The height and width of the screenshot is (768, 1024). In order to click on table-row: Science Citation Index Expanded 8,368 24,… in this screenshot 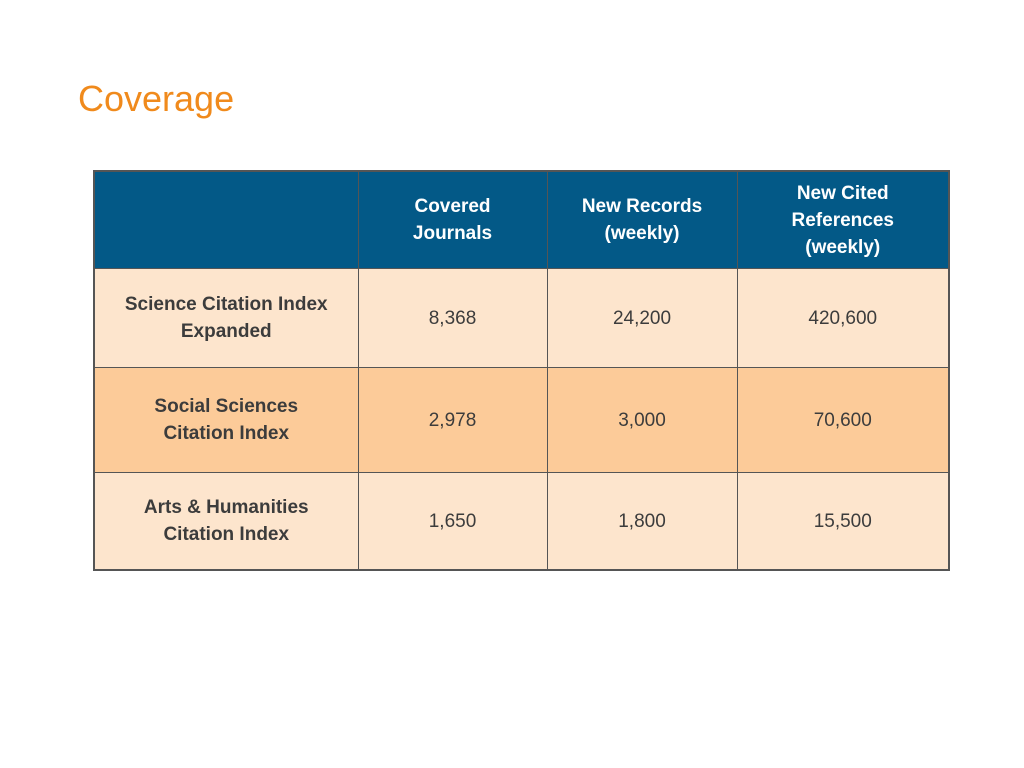, I will do `click(521, 318)`.